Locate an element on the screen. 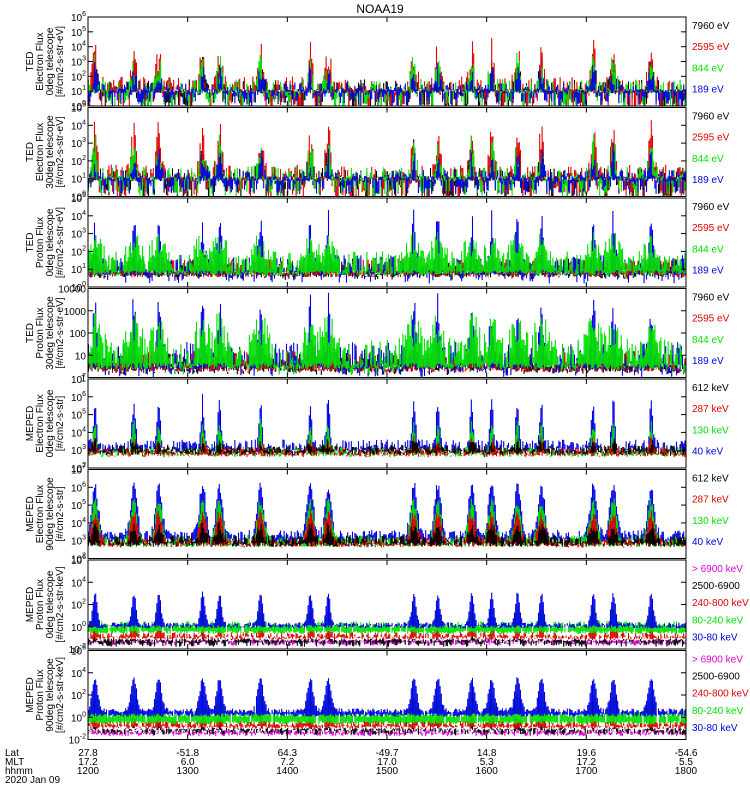 The height and width of the screenshot is (800, 750). footer-value: 1600 is located at coordinates (487, 771).